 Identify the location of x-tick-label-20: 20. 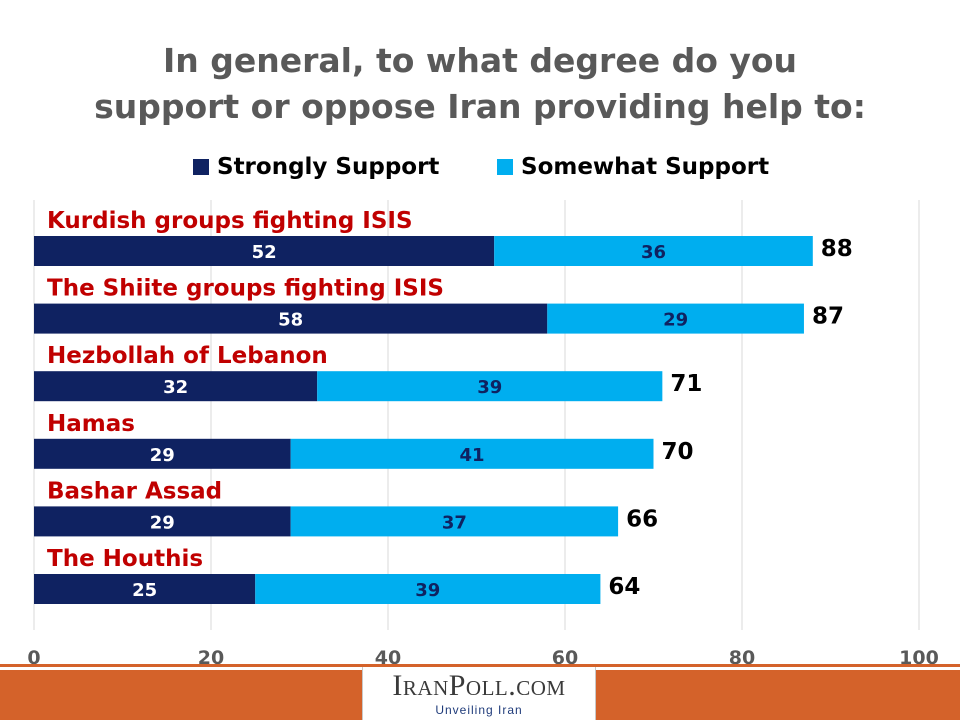
(211, 658).